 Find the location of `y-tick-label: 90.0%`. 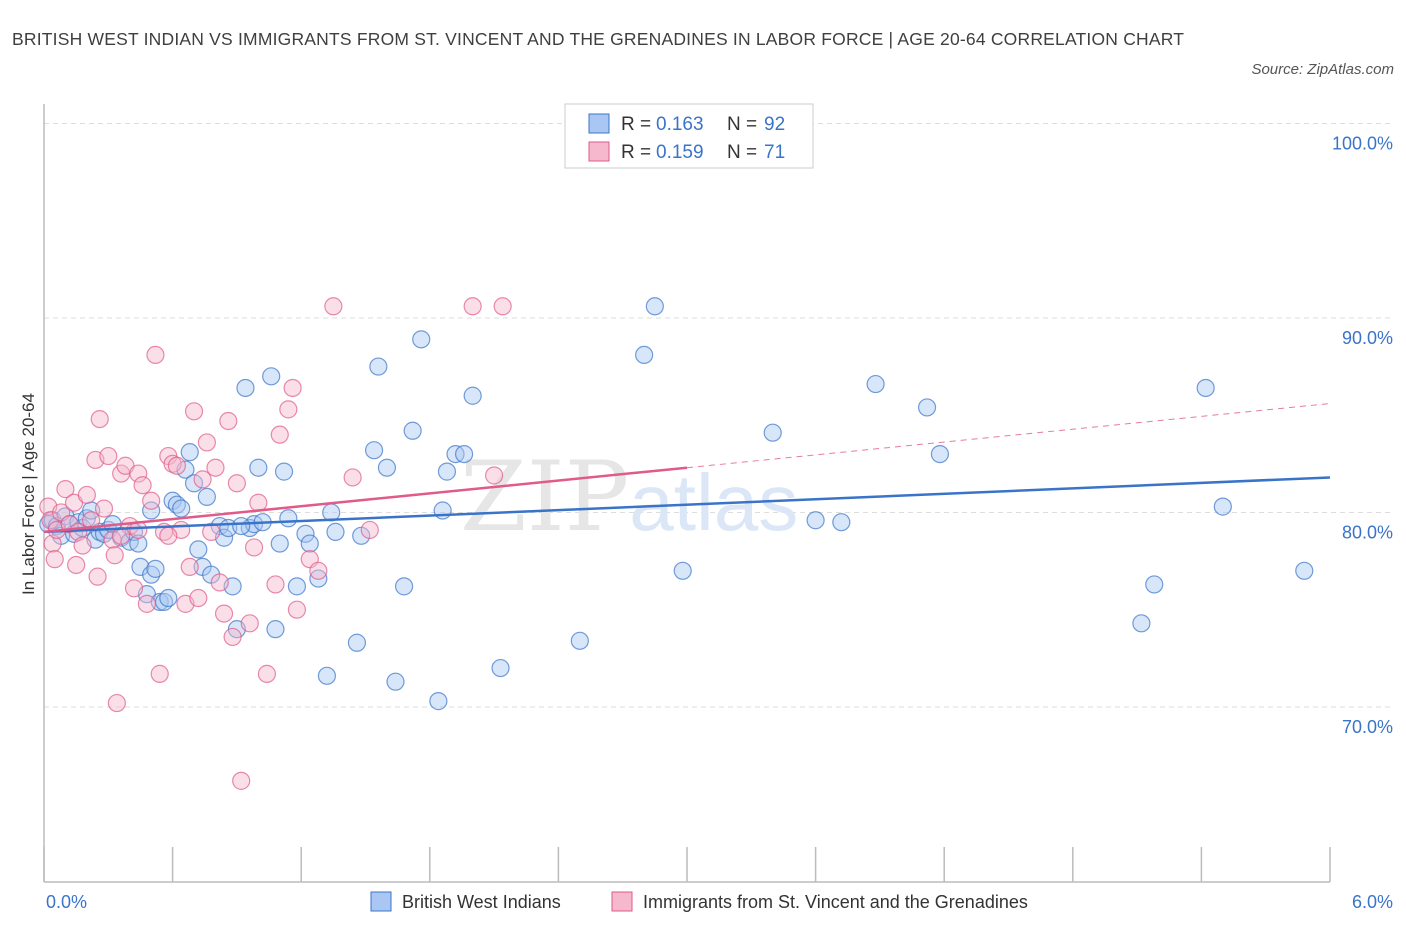

y-tick-label: 90.0% is located at coordinates (1367, 338).